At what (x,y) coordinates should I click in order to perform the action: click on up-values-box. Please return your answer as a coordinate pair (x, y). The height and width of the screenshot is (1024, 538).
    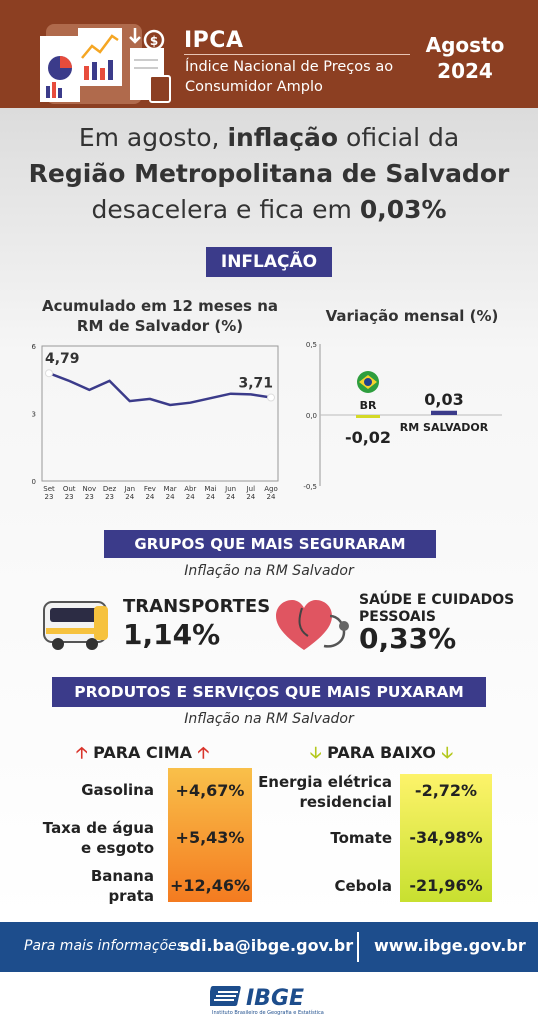
    Looking at the image, I should click on (210, 835).